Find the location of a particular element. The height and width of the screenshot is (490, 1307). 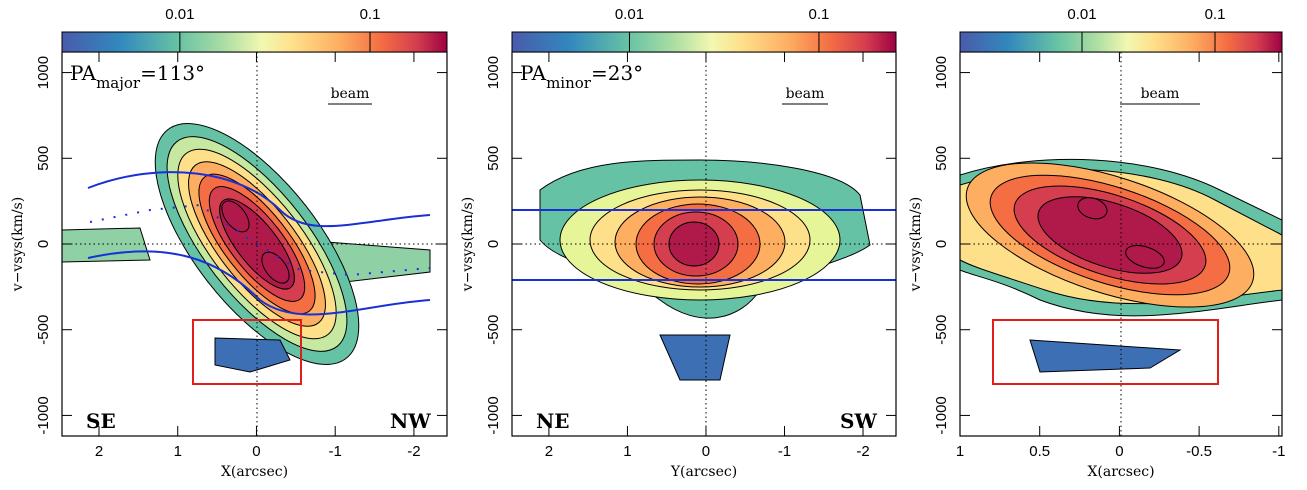

corner-label: SE is located at coordinates (101, 421).